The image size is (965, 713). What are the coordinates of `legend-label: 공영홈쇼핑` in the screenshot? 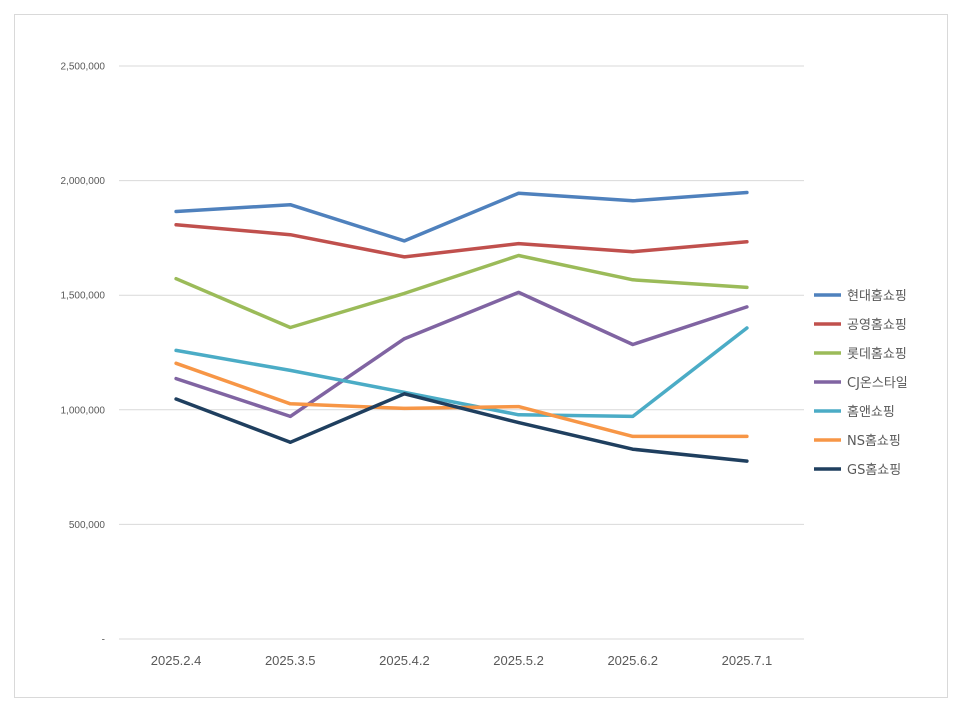 It's located at (877, 325).